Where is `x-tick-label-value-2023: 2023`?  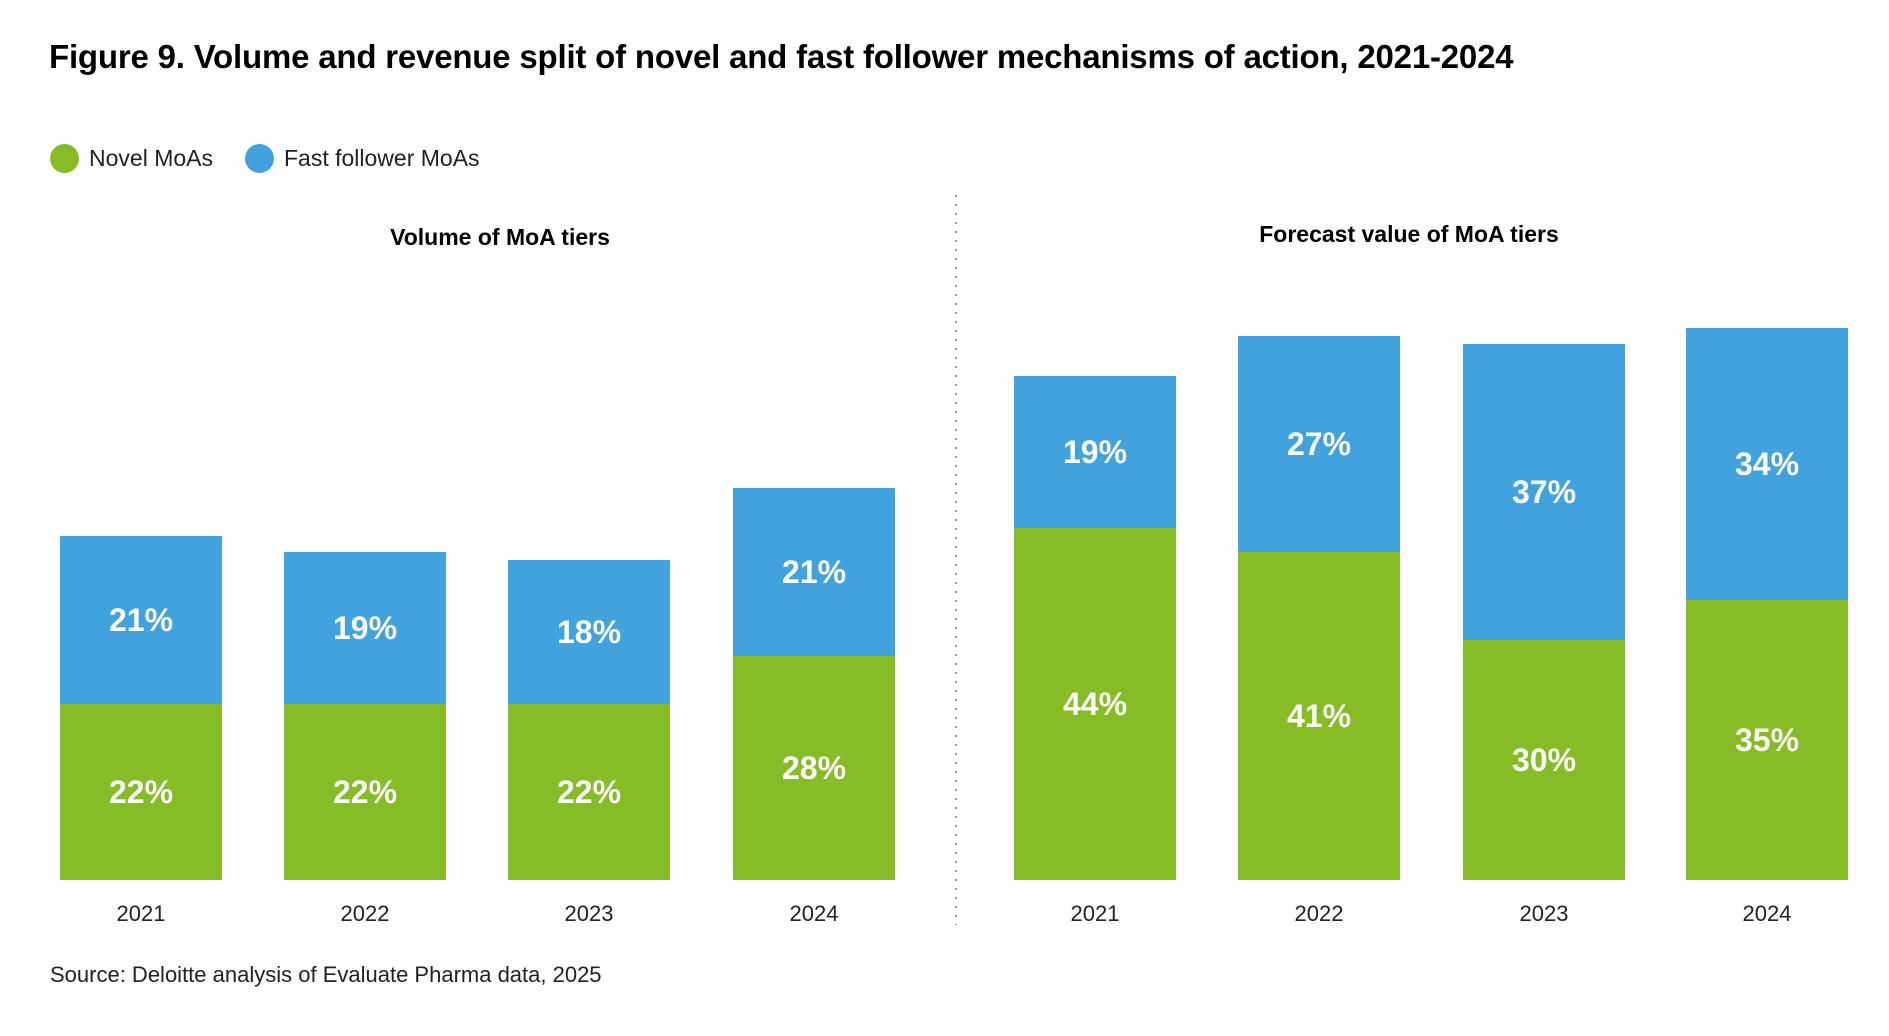
x-tick-label-value-2023: 2023 is located at coordinates (1544, 913).